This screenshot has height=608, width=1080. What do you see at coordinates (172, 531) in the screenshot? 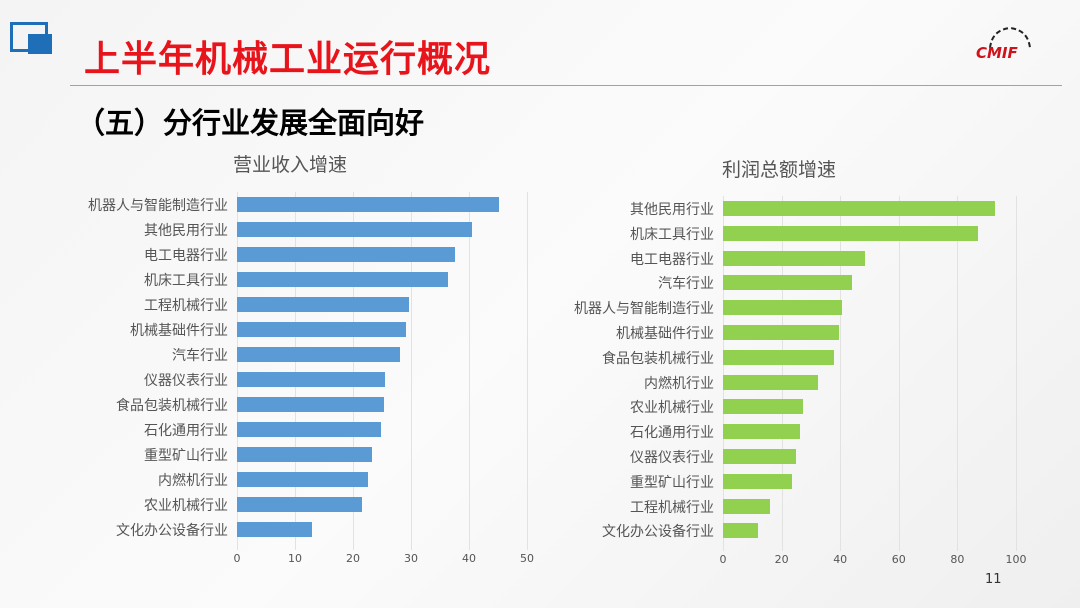
I see `revenue-category-label: 文化办公设备行业` at bounding box center [172, 531].